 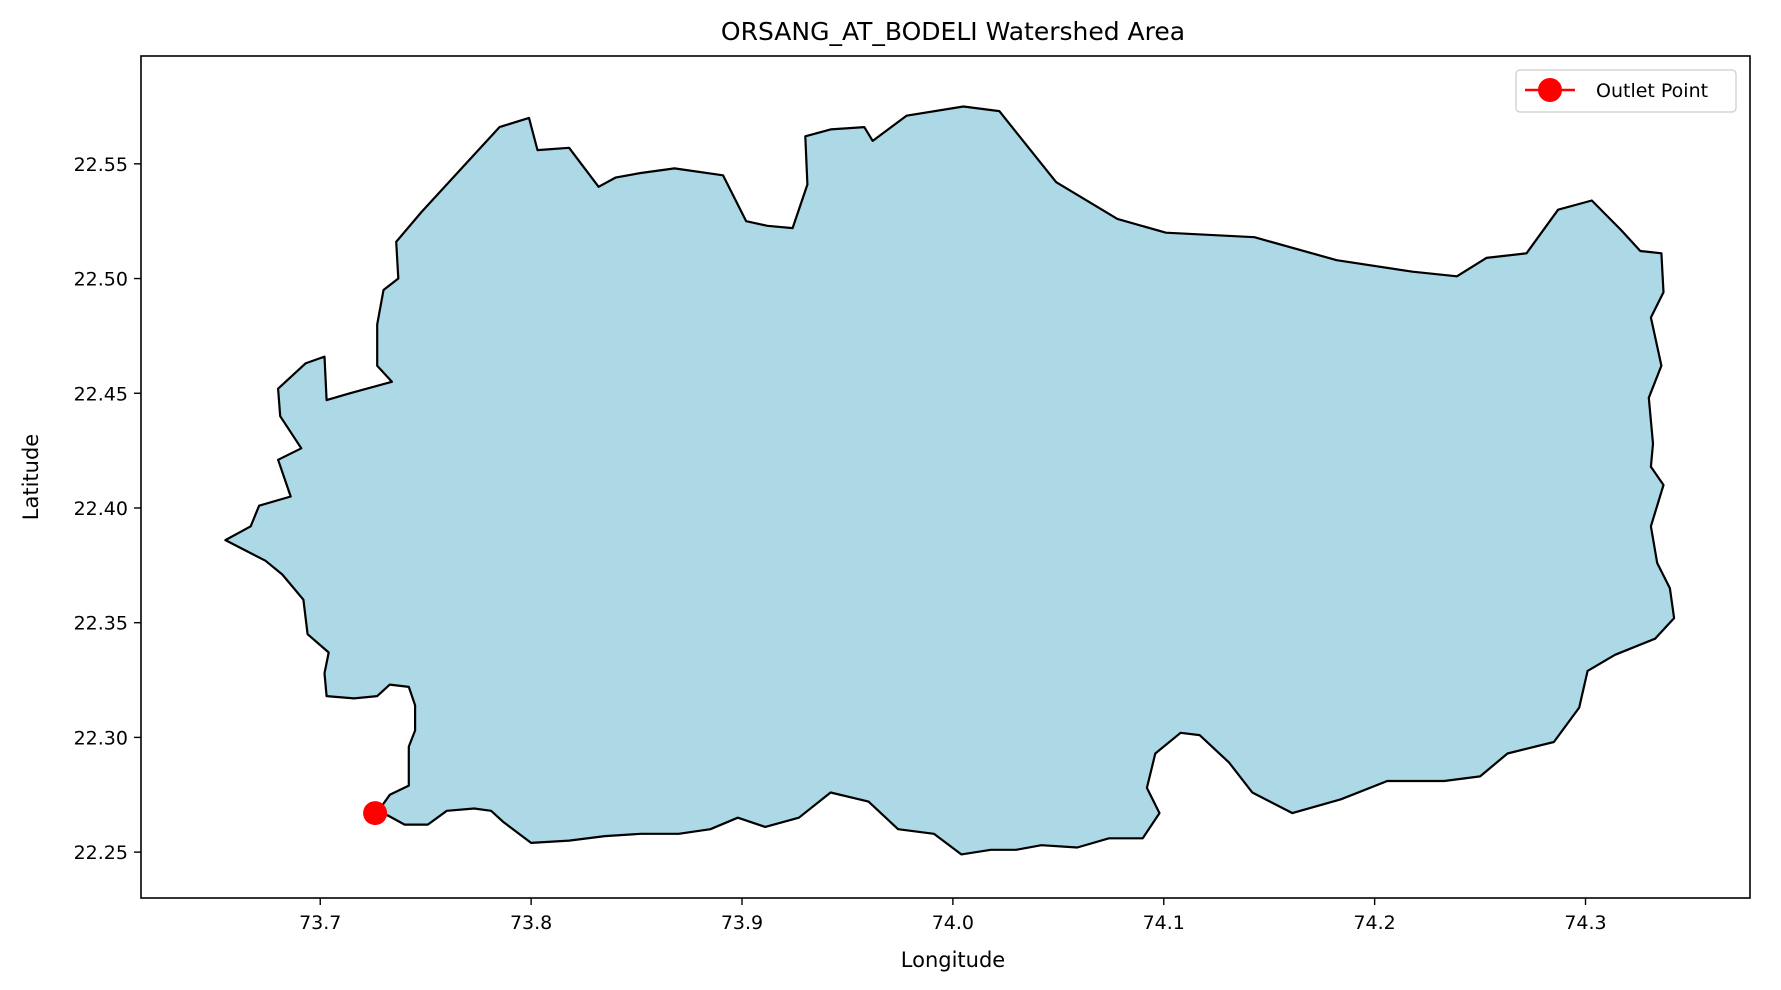 I want to click on y-tick-label: 22.25, so click(x=101, y=853).